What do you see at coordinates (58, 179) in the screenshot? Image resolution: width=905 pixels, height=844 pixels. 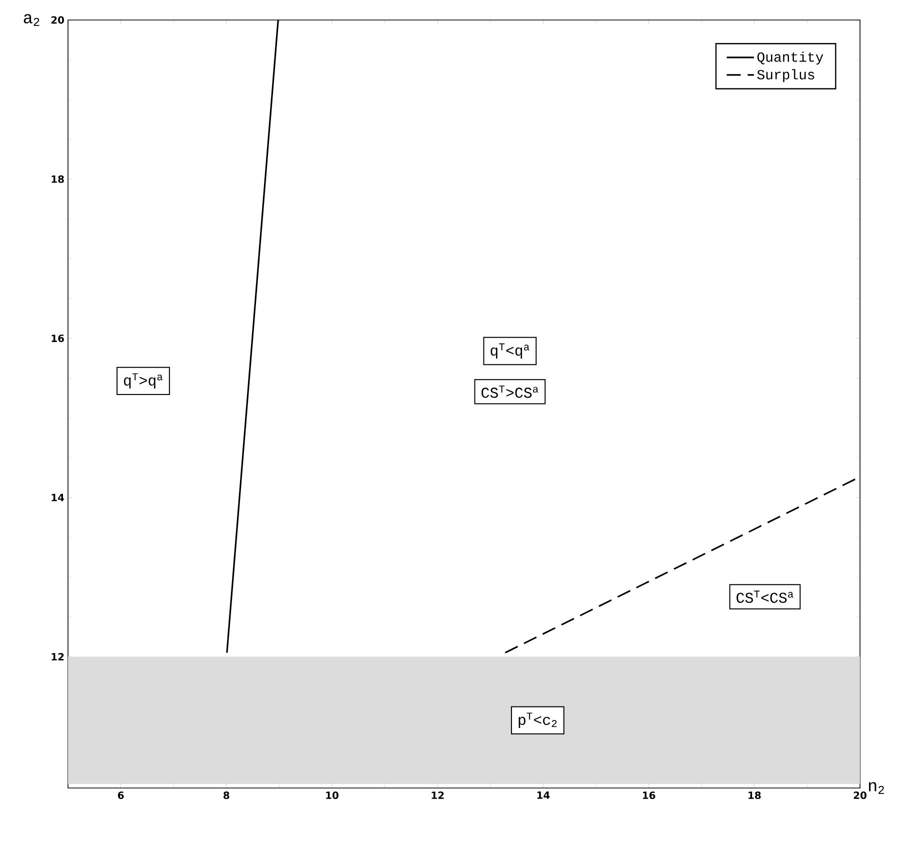 I see `y-tick-label: 18` at bounding box center [58, 179].